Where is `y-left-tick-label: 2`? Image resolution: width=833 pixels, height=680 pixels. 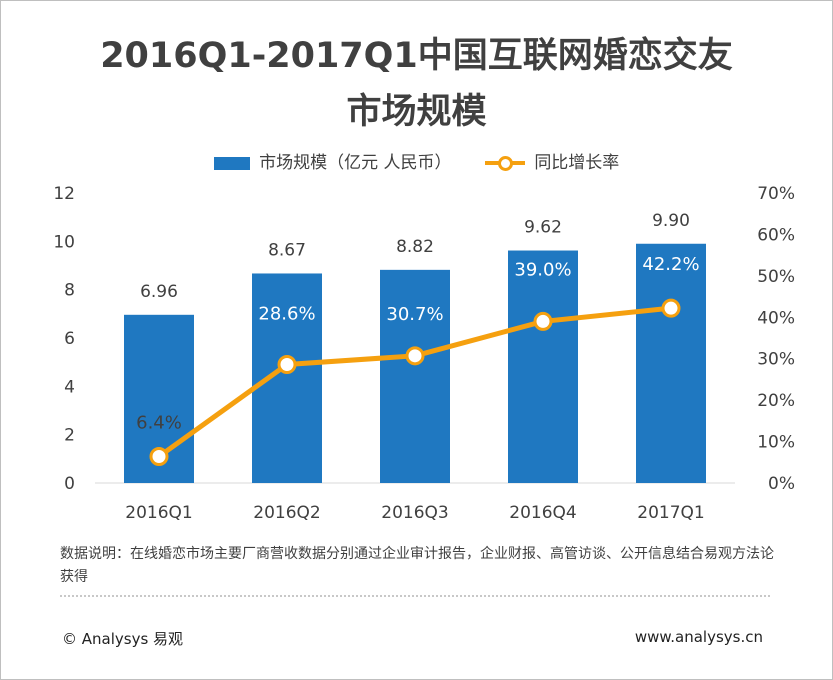 y-left-tick-label: 2 is located at coordinates (69, 436).